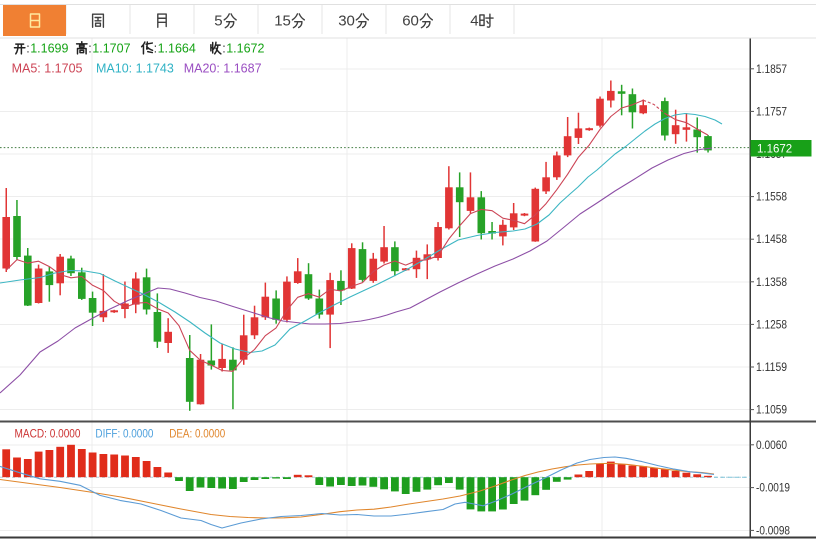 This screenshot has height=545, width=816. I want to click on svg-text: 1.1707, so click(111, 49).